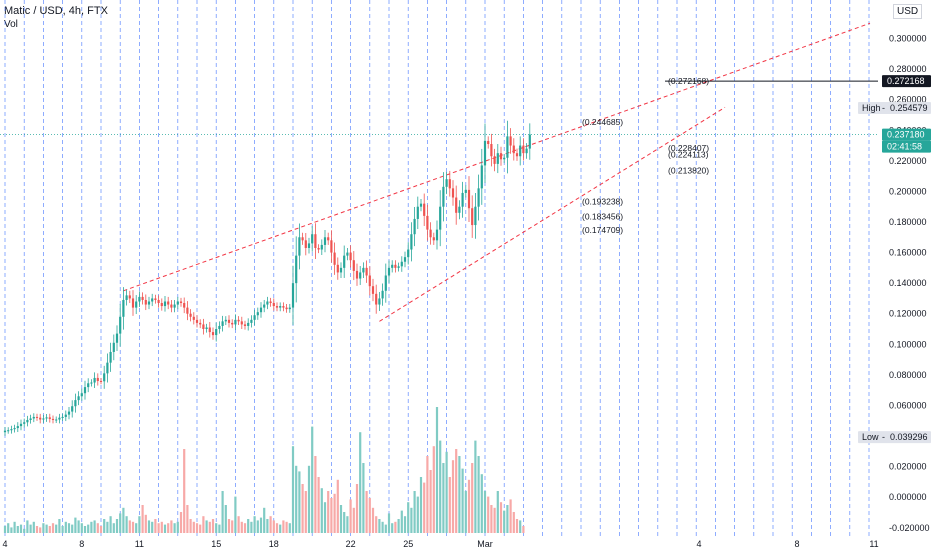 The image size is (932, 550). What do you see at coordinates (908, 11) in the screenshot?
I see `currency-selector: USD` at bounding box center [908, 11].